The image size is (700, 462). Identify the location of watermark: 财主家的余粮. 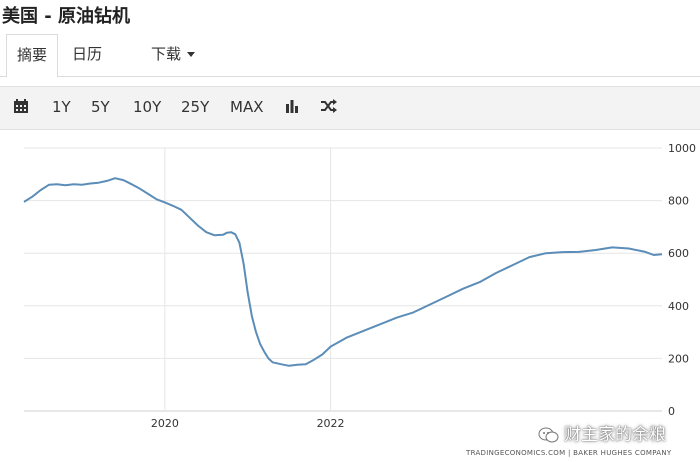
(602, 432).